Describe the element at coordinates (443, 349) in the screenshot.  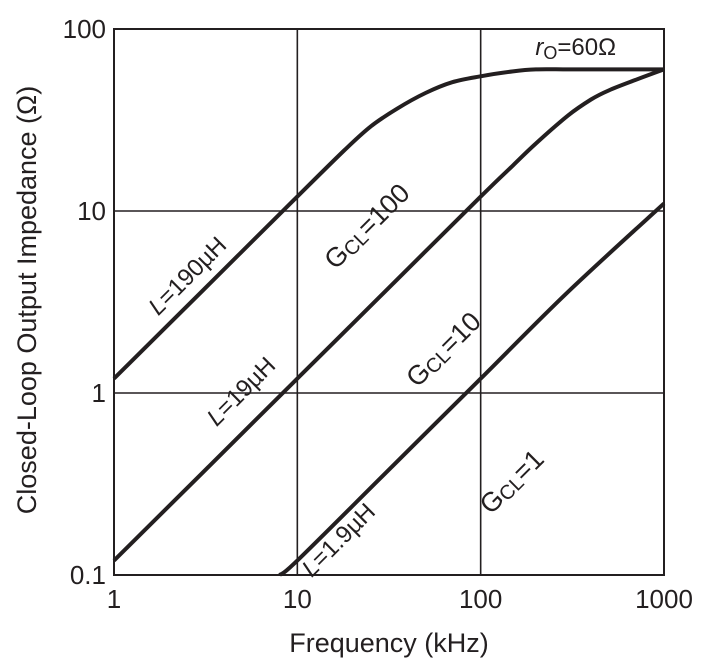
I see `annotation-G10: GCL=10` at that location.